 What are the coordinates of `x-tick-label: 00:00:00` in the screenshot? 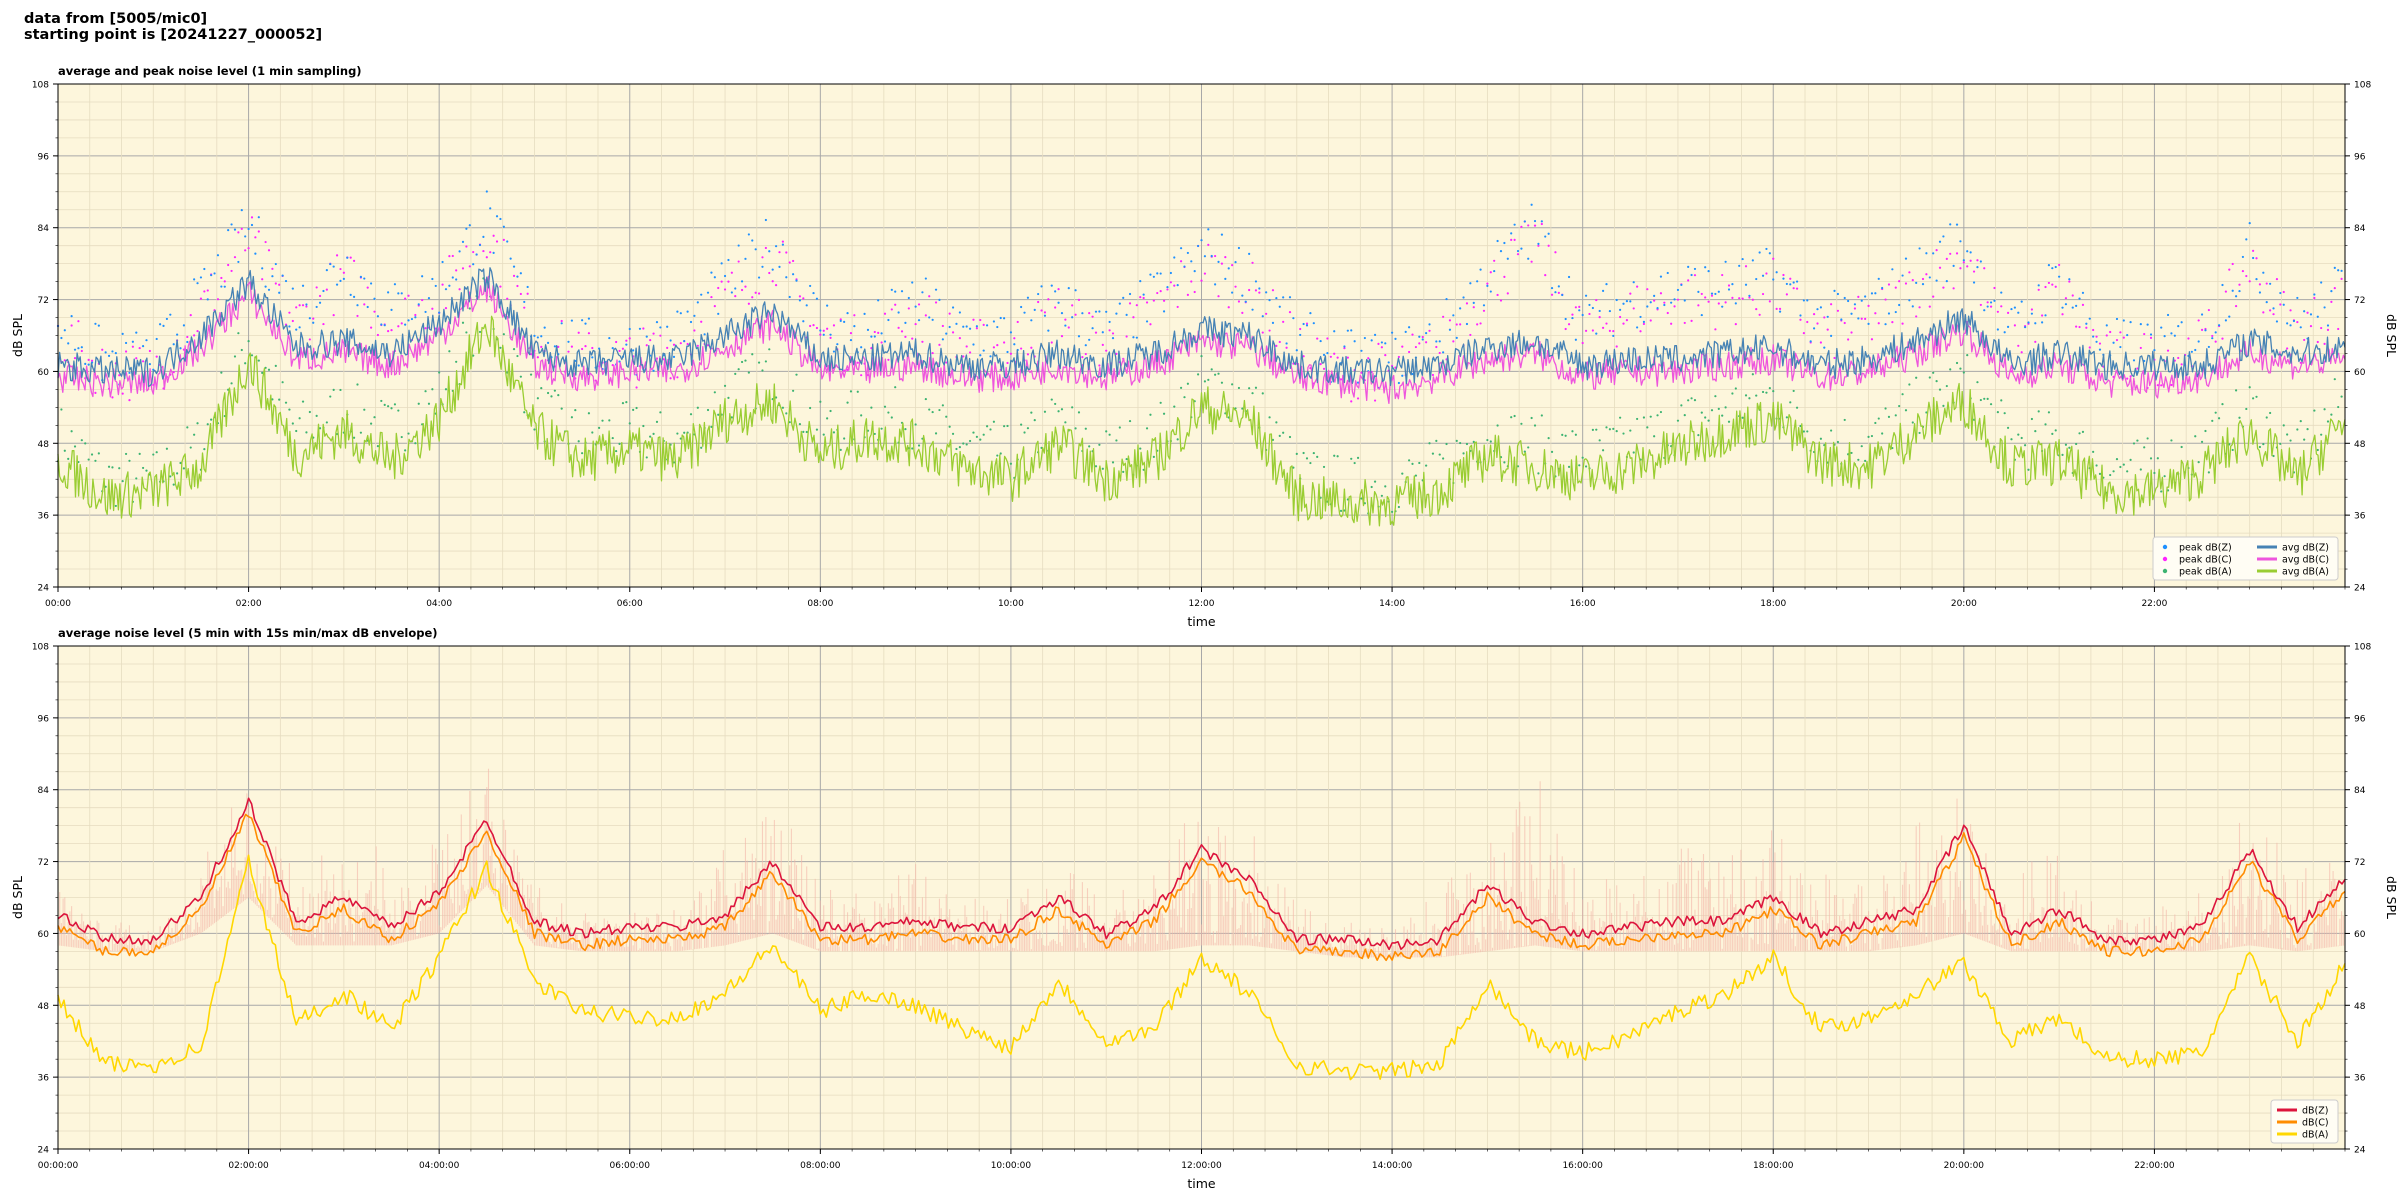 It's located at (58, 1166).